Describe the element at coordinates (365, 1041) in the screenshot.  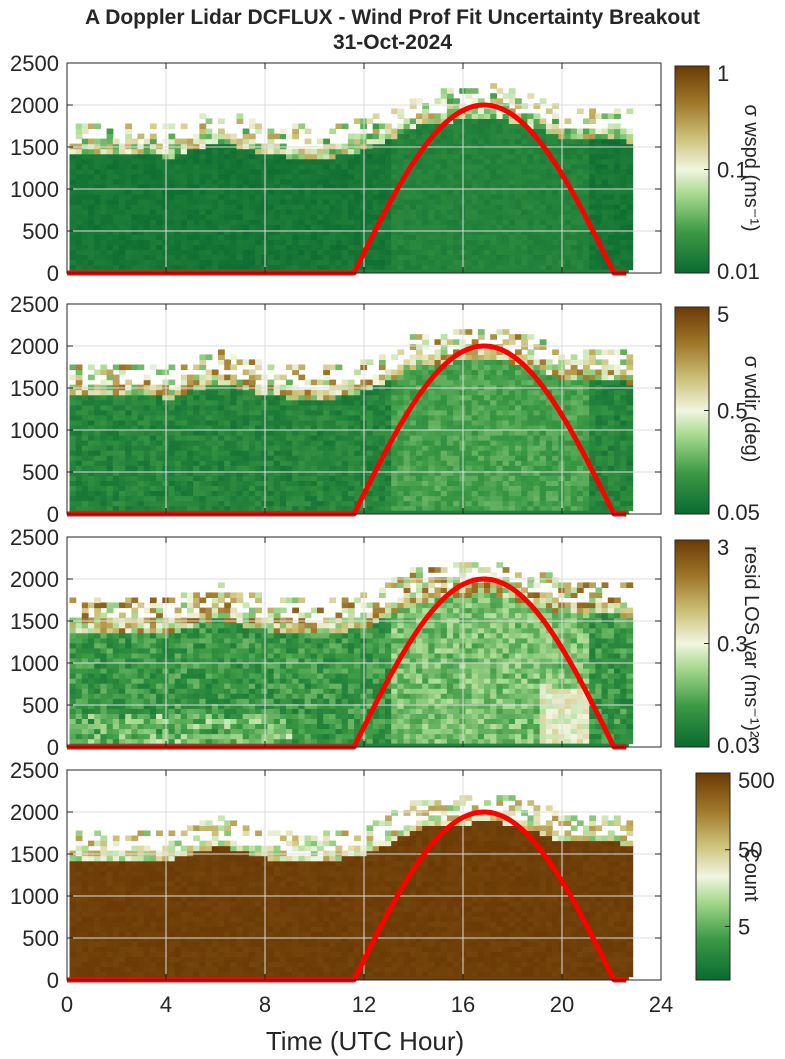
I see `x-axis-label: Time (UTC Hour)` at that location.